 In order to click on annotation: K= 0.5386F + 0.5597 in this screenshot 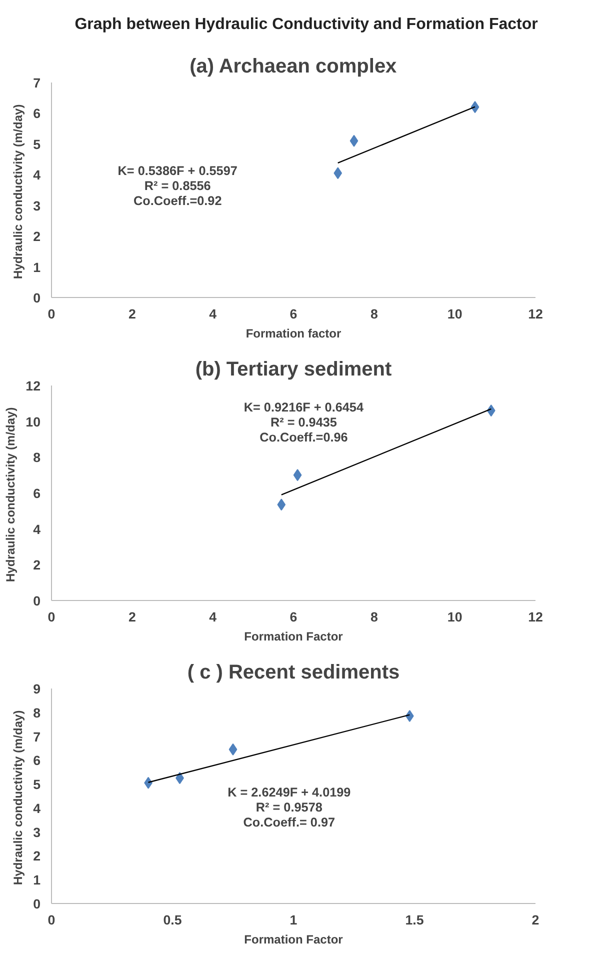, I will do `click(178, 171)`.